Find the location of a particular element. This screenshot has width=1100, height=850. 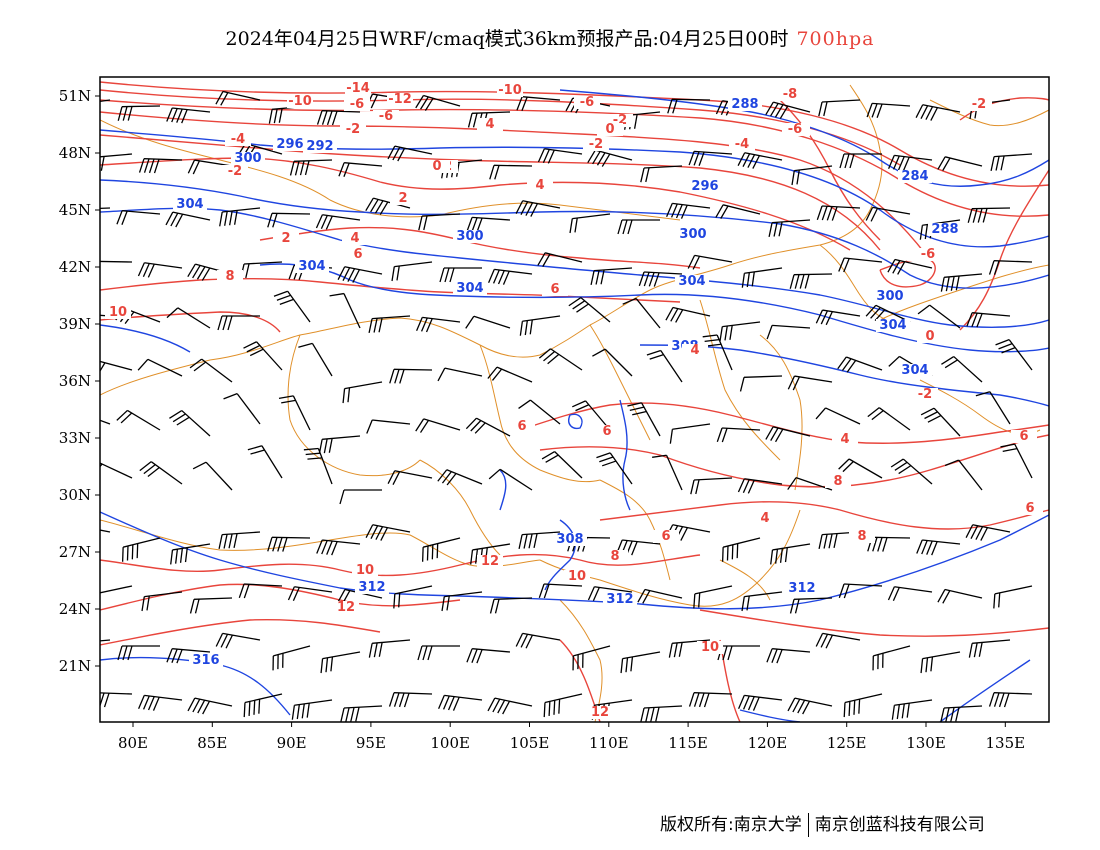

copyright-label: 版权所有:南京大学 is located at coordinates (731, 825).